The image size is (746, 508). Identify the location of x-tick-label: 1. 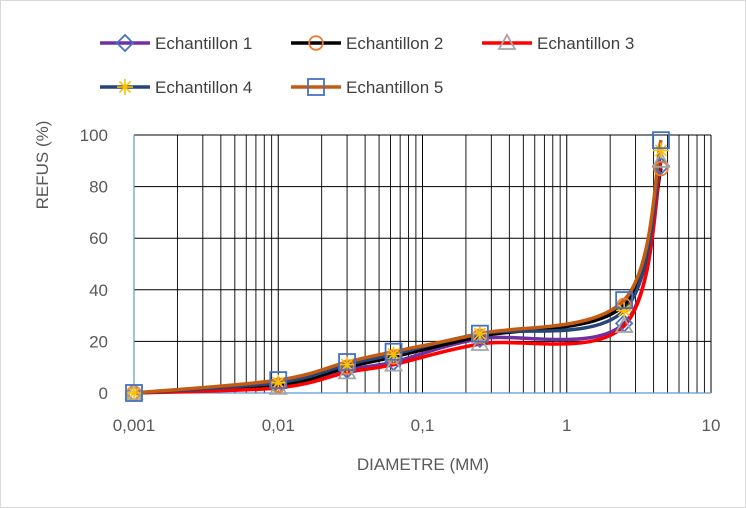
(566, 425).